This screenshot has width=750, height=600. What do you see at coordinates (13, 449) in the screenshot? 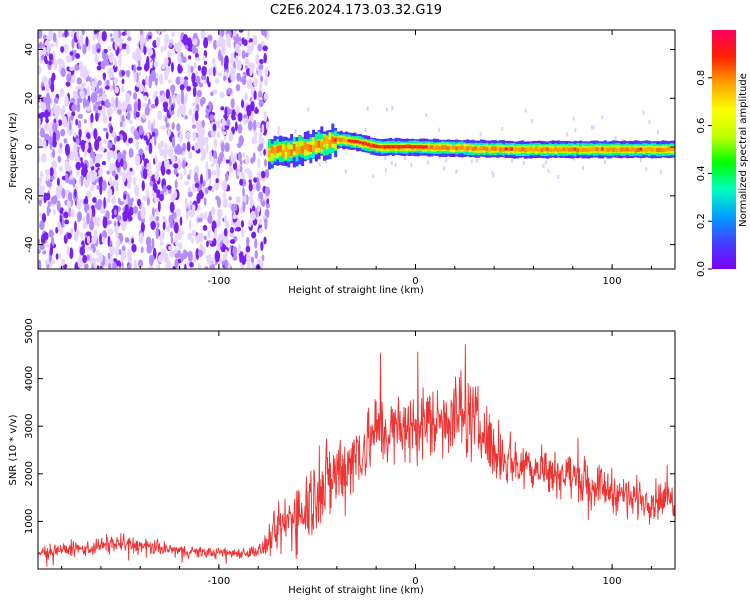
I see `snr-ylabel: SNR (10 * v/v)` at bounding box center [13, 449].